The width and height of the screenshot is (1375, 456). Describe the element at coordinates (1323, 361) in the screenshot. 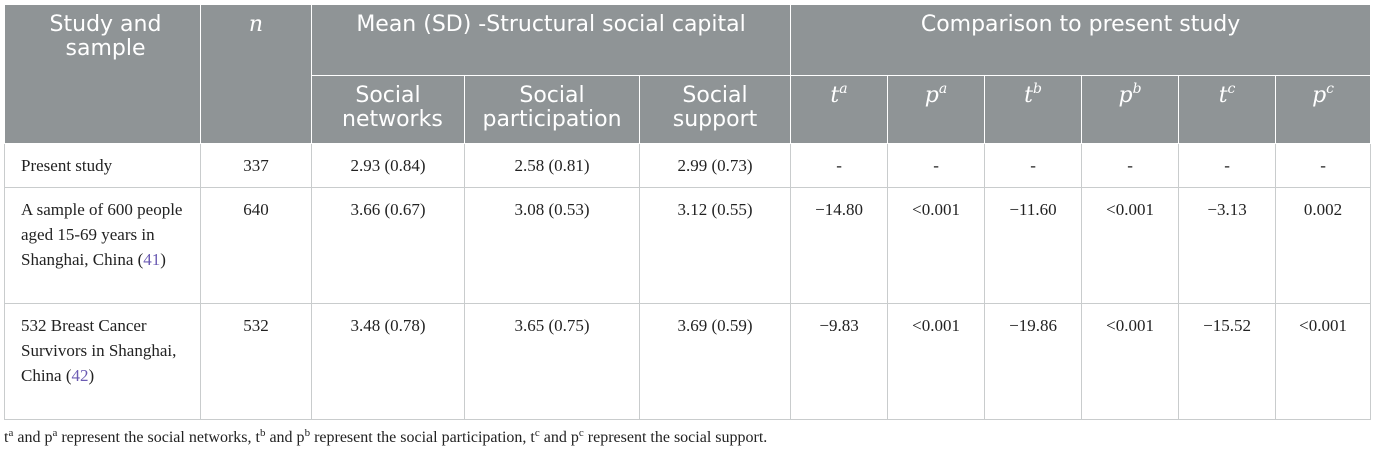

I see `cell-p-c: <0.001` at that location.